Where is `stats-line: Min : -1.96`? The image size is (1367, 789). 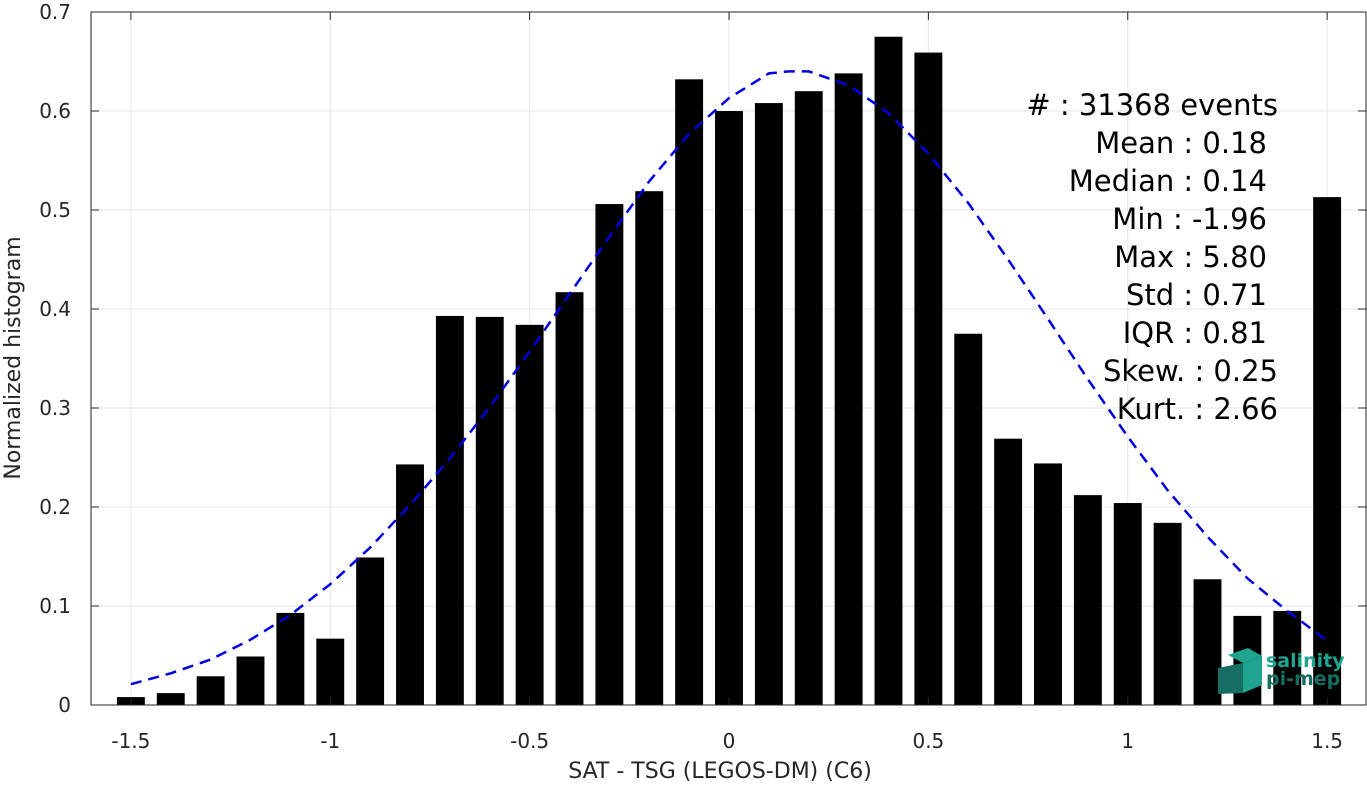
stats-line: Min : -1.96 is located at coordinates (1189, 219).